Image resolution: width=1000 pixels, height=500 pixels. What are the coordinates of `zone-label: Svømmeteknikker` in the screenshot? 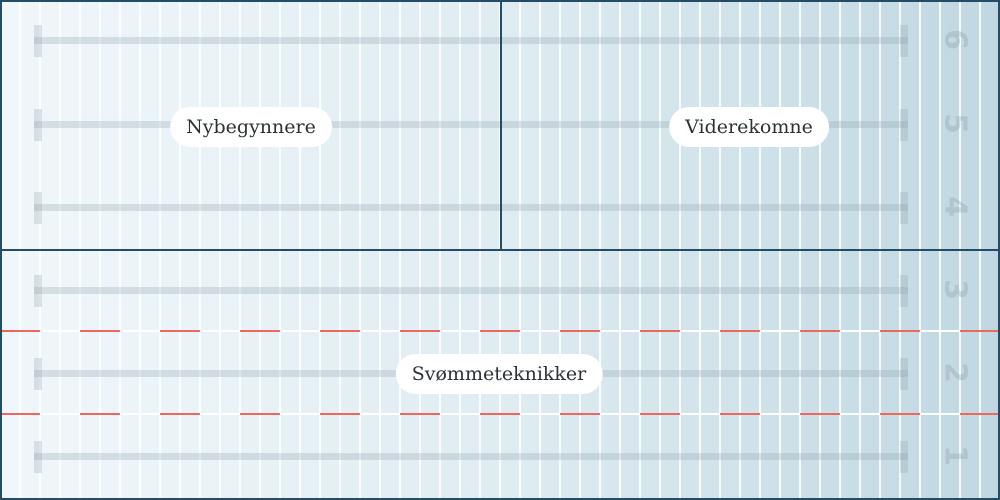 It's located at (499, 374).